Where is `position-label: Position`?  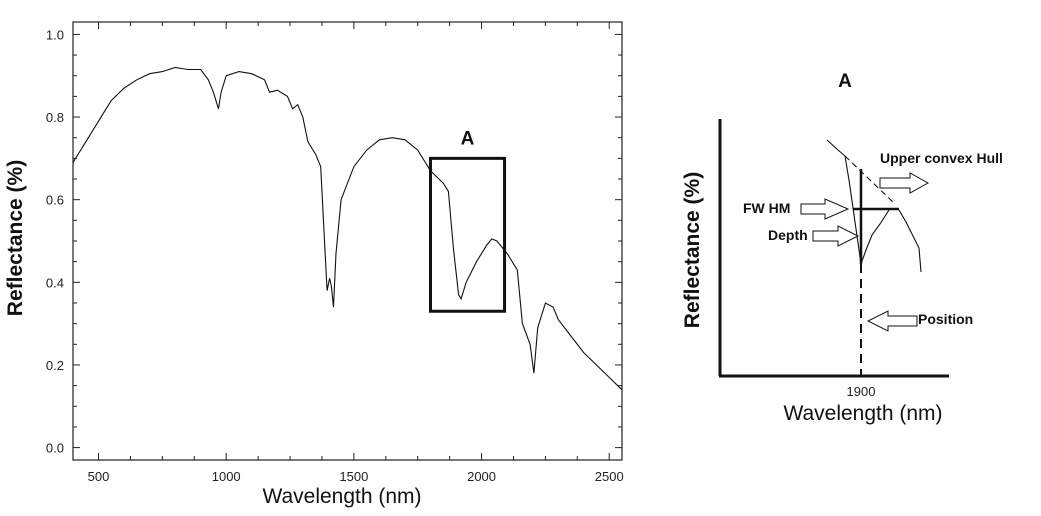
position-label: Position is located at coordinates (945, 319).